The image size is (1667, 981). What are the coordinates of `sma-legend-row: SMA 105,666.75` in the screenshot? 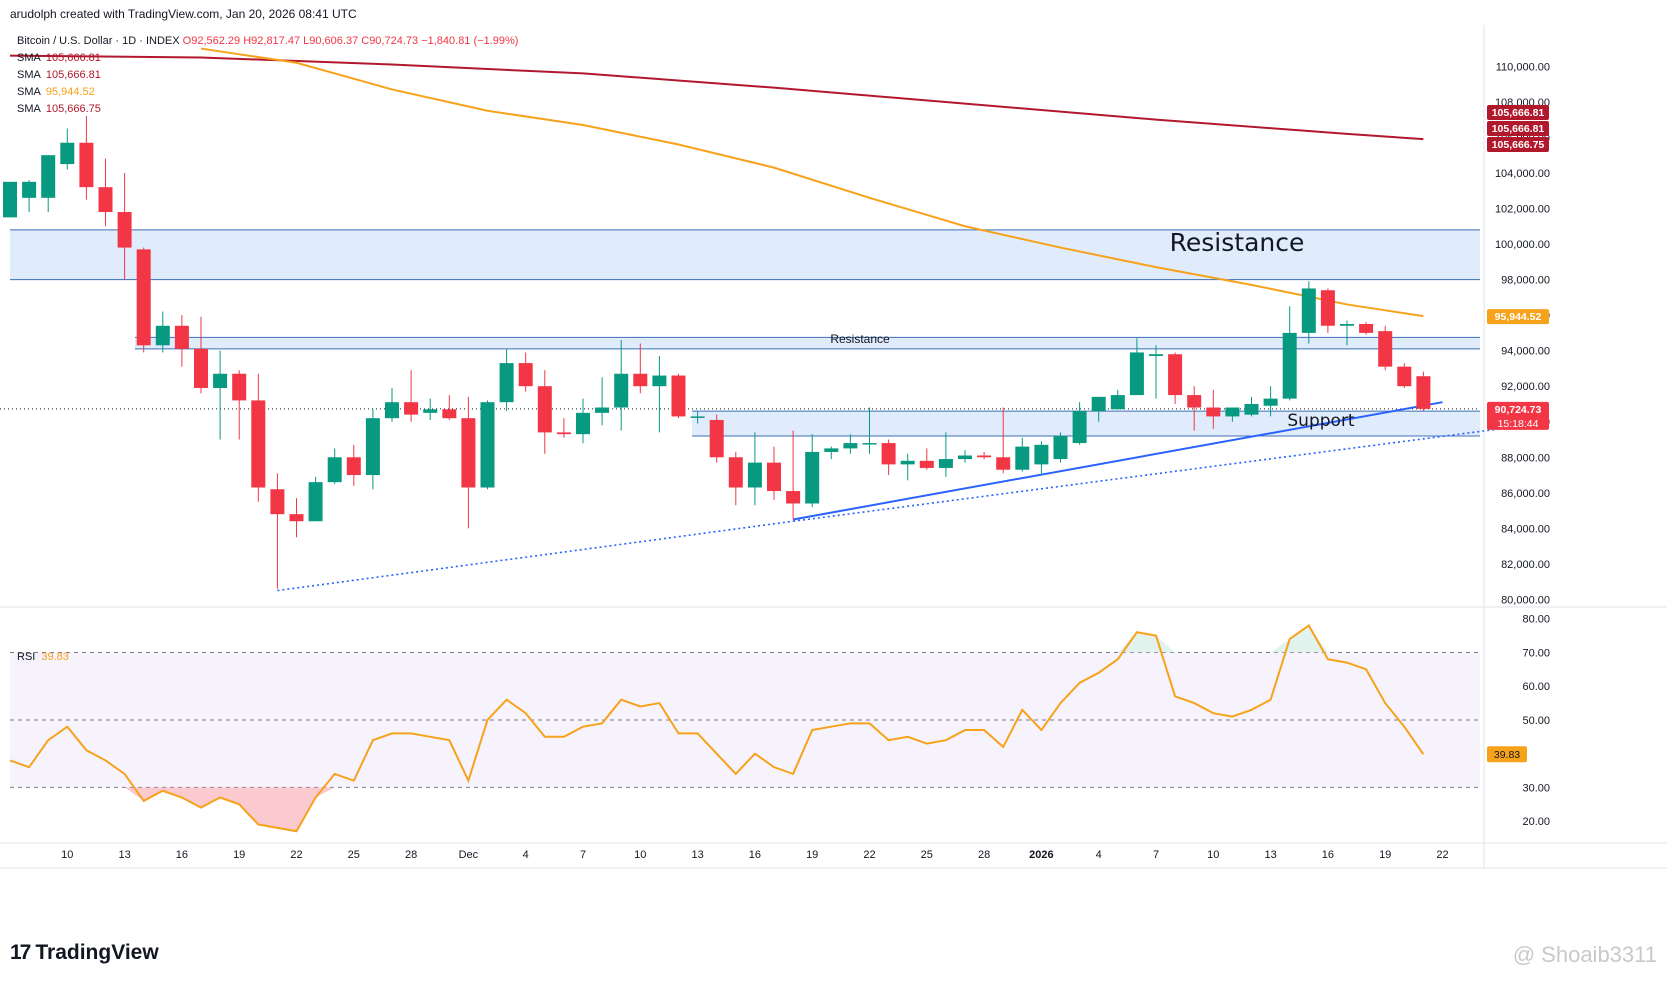 It's located at (267, 109).